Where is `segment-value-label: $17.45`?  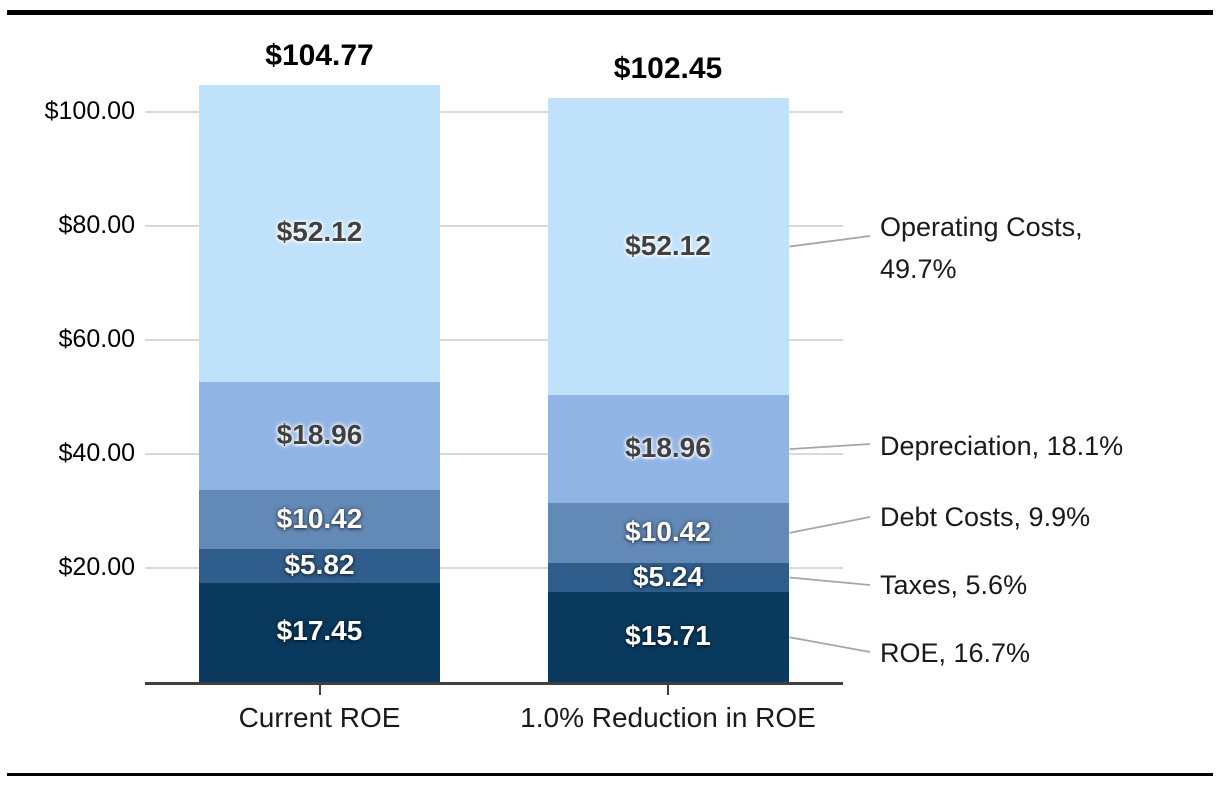 segment-value-label: $17.45 is located at coordinates (319, 631).